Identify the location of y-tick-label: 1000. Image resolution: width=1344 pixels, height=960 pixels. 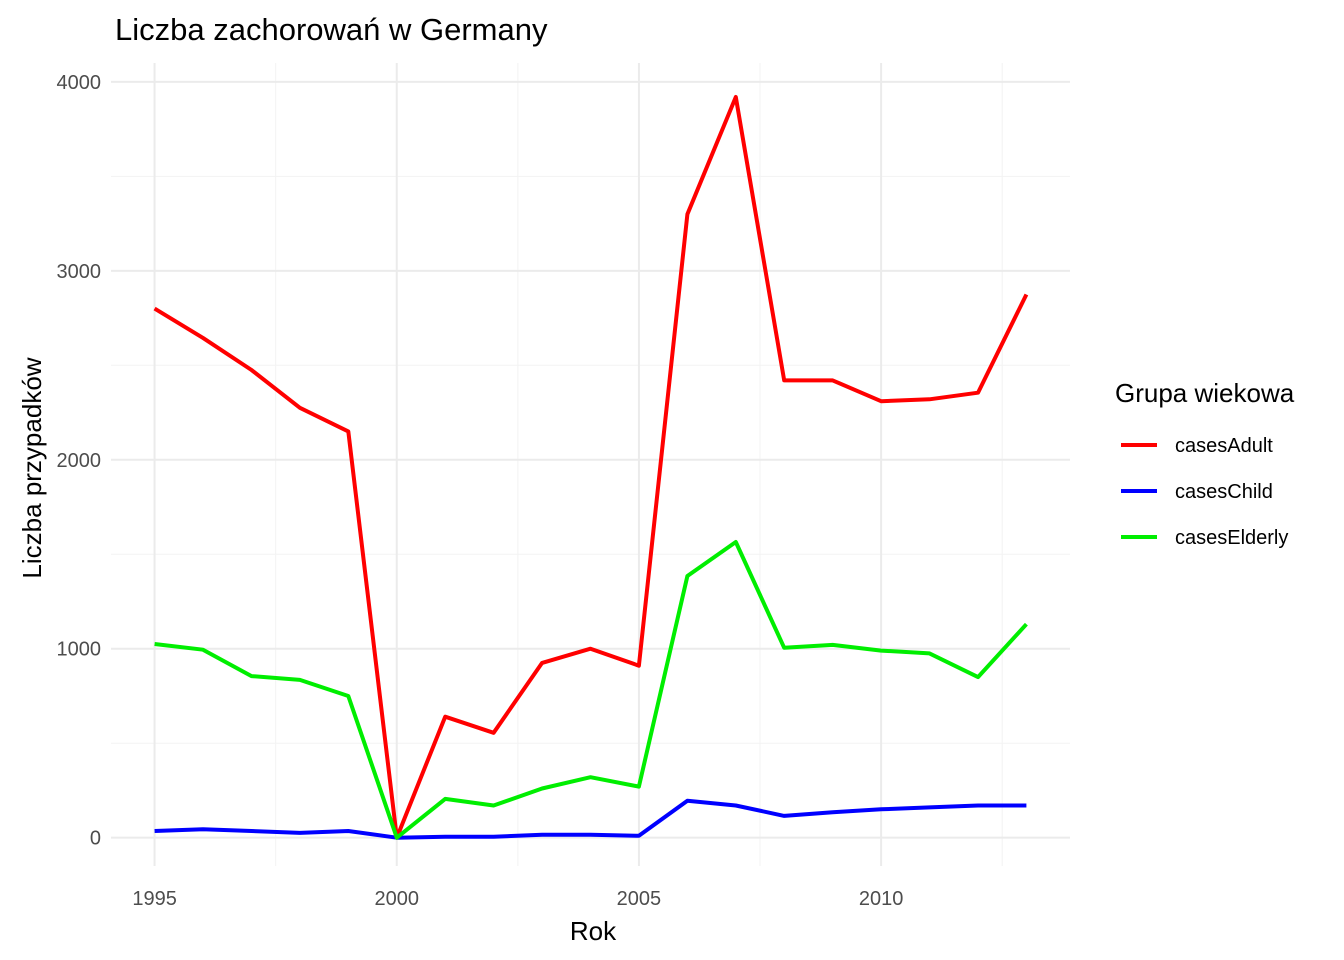
(79, 650).